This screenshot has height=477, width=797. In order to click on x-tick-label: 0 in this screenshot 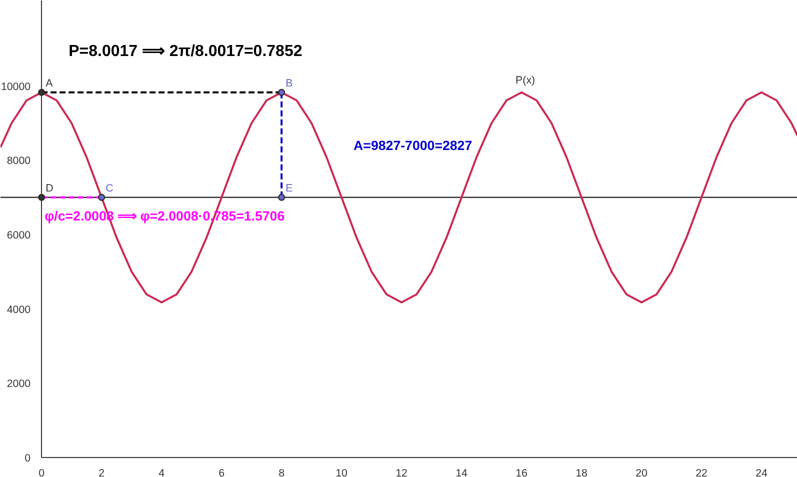, I will do `click(41, 472)`.